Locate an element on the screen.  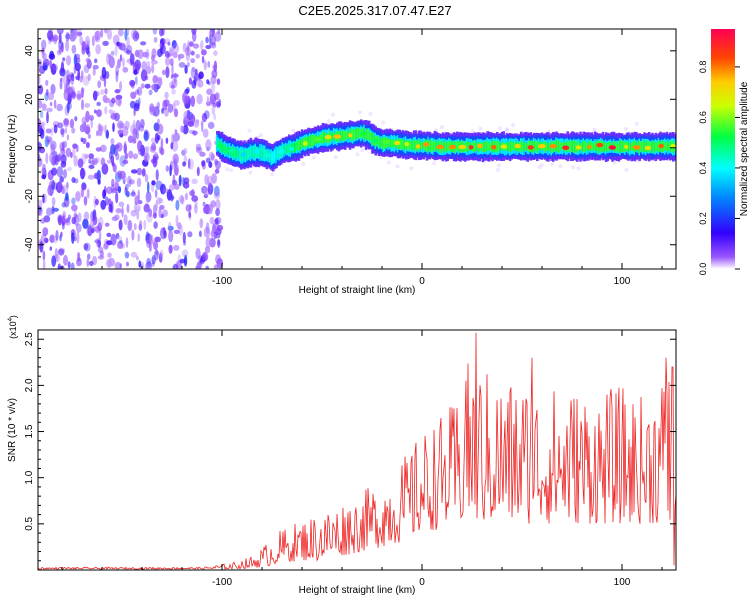
colorbar-tick-label: 0.4 is located at coordinates (703, 168).